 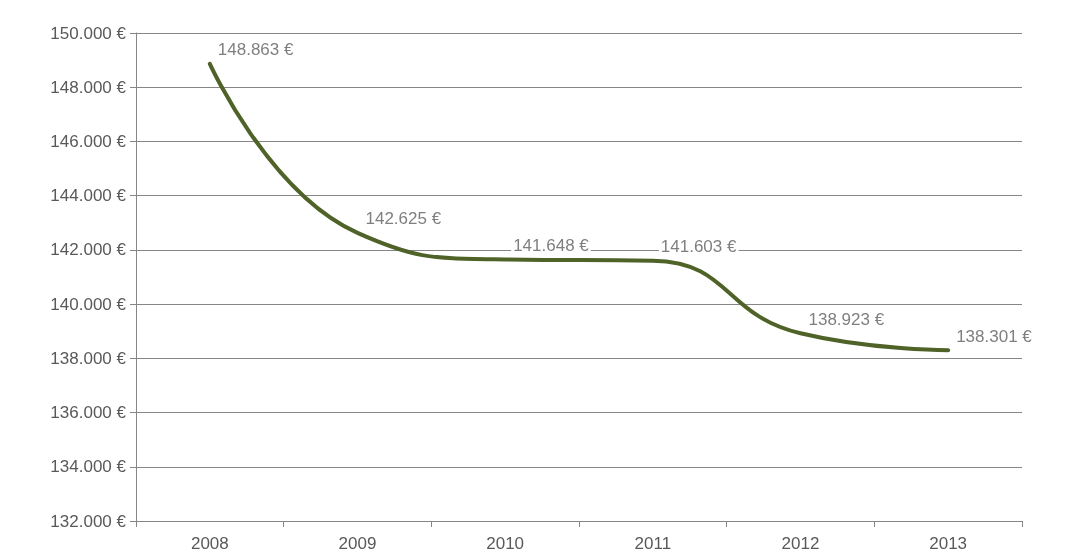 What do you see at coordinates (357, 543) in the screenshot?
I see `x-tick-label: 2009` at bounding box center [357, 543].